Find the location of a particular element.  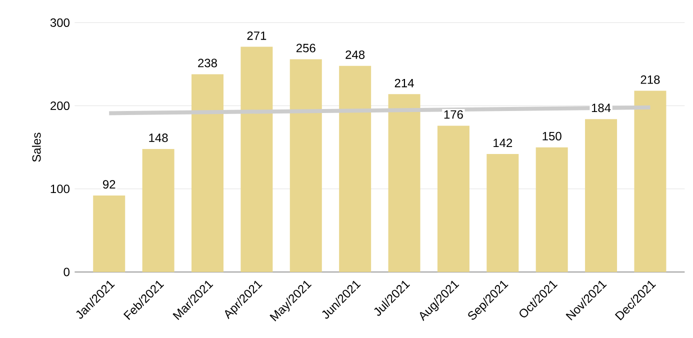

data-label: 238 is located at coordinates (207, 63).